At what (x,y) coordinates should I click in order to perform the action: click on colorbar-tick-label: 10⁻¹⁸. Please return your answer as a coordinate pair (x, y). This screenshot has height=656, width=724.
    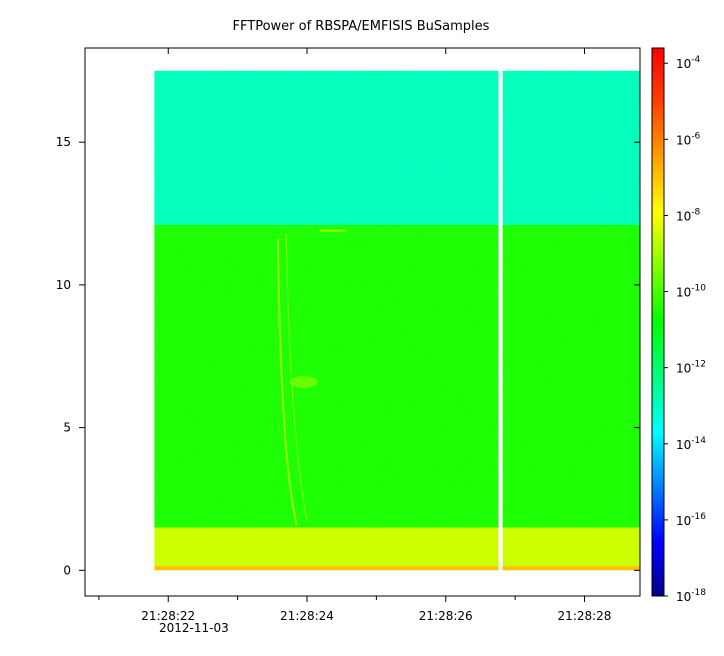
    Looking at the image, I should click on (691, 596).